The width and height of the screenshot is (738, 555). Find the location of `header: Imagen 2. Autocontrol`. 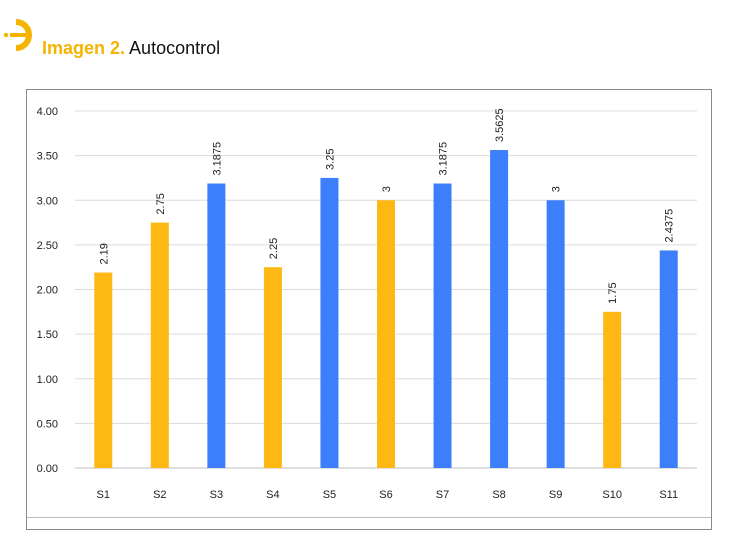

header: Imagen 2. Autocontrol is located at coordinates (369, 40).